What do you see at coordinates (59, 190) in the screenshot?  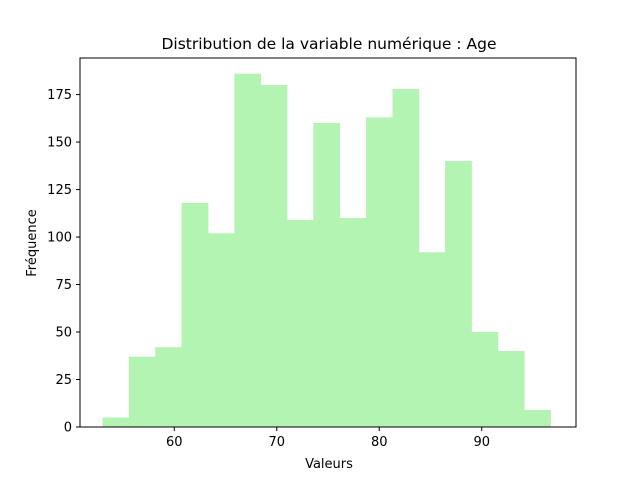 I see `y-tick-label: 125` at bounding box center [59, 190].